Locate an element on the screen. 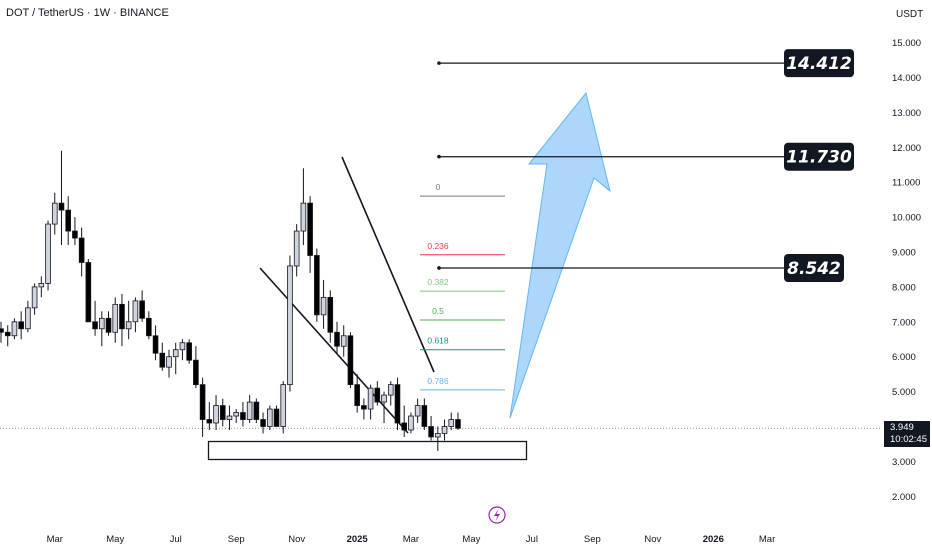  x-tick-label: 2025 is located at coordinates (358, 539).